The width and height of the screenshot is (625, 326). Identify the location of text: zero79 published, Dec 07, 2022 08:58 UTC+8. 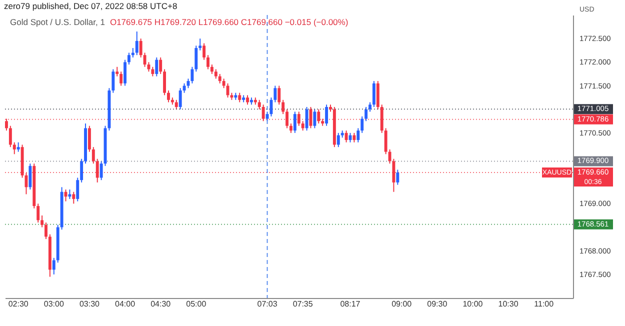
(91, 6).